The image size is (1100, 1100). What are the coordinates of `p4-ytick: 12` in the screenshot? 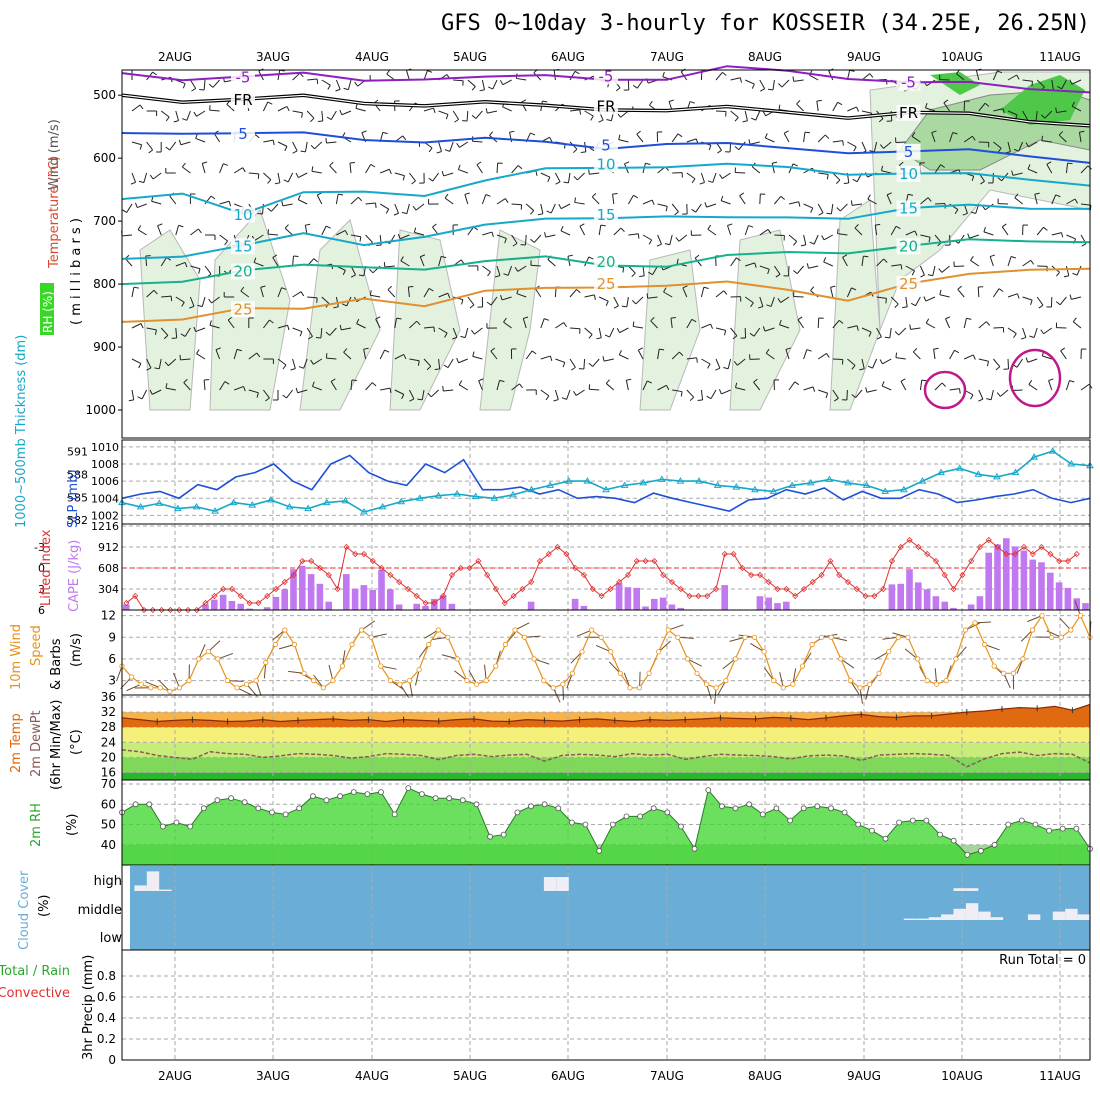 It's located at (108, 616).